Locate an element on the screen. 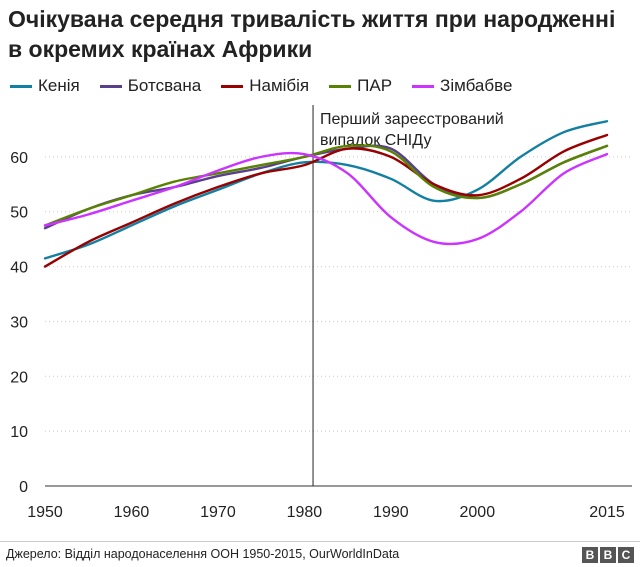 This screenshot has width=640, height=567. y-tick-label: 30 is located at coordinates (19, 322).